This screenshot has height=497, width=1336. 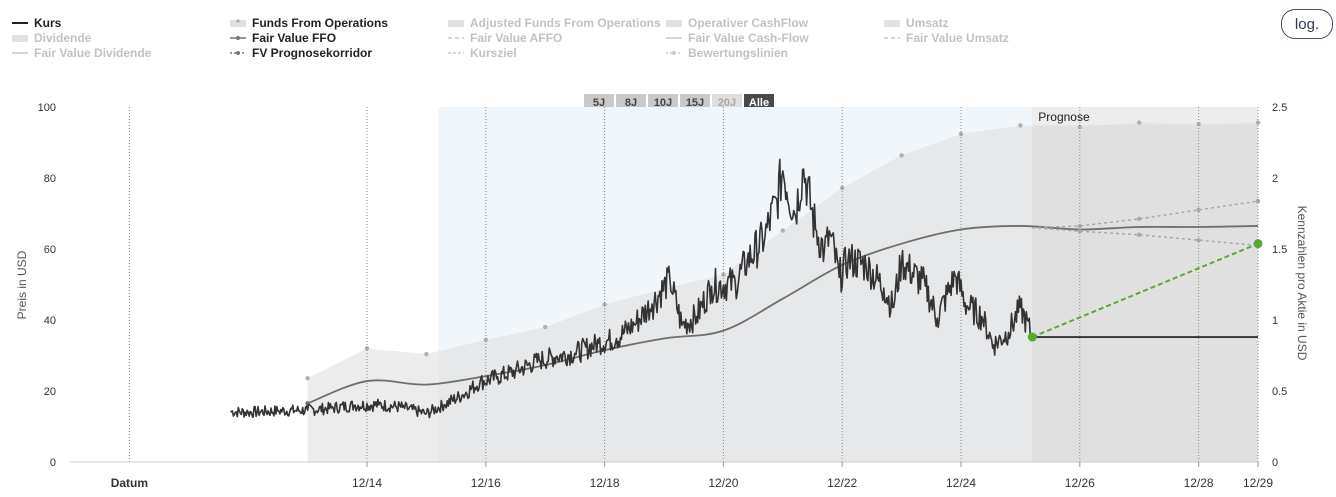 What do you see at coordinates (320, 23) in the screenshot?
I see `legend-label: Funds From Operations` at bounding box center [320, 23].